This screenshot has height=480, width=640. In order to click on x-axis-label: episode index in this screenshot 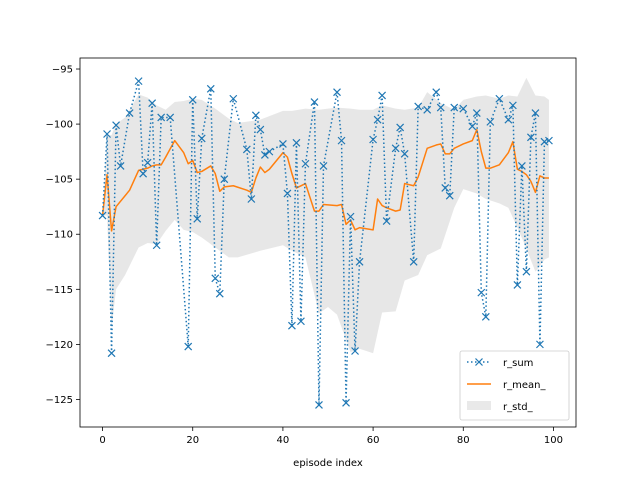, I will do `click(328, 463)`.